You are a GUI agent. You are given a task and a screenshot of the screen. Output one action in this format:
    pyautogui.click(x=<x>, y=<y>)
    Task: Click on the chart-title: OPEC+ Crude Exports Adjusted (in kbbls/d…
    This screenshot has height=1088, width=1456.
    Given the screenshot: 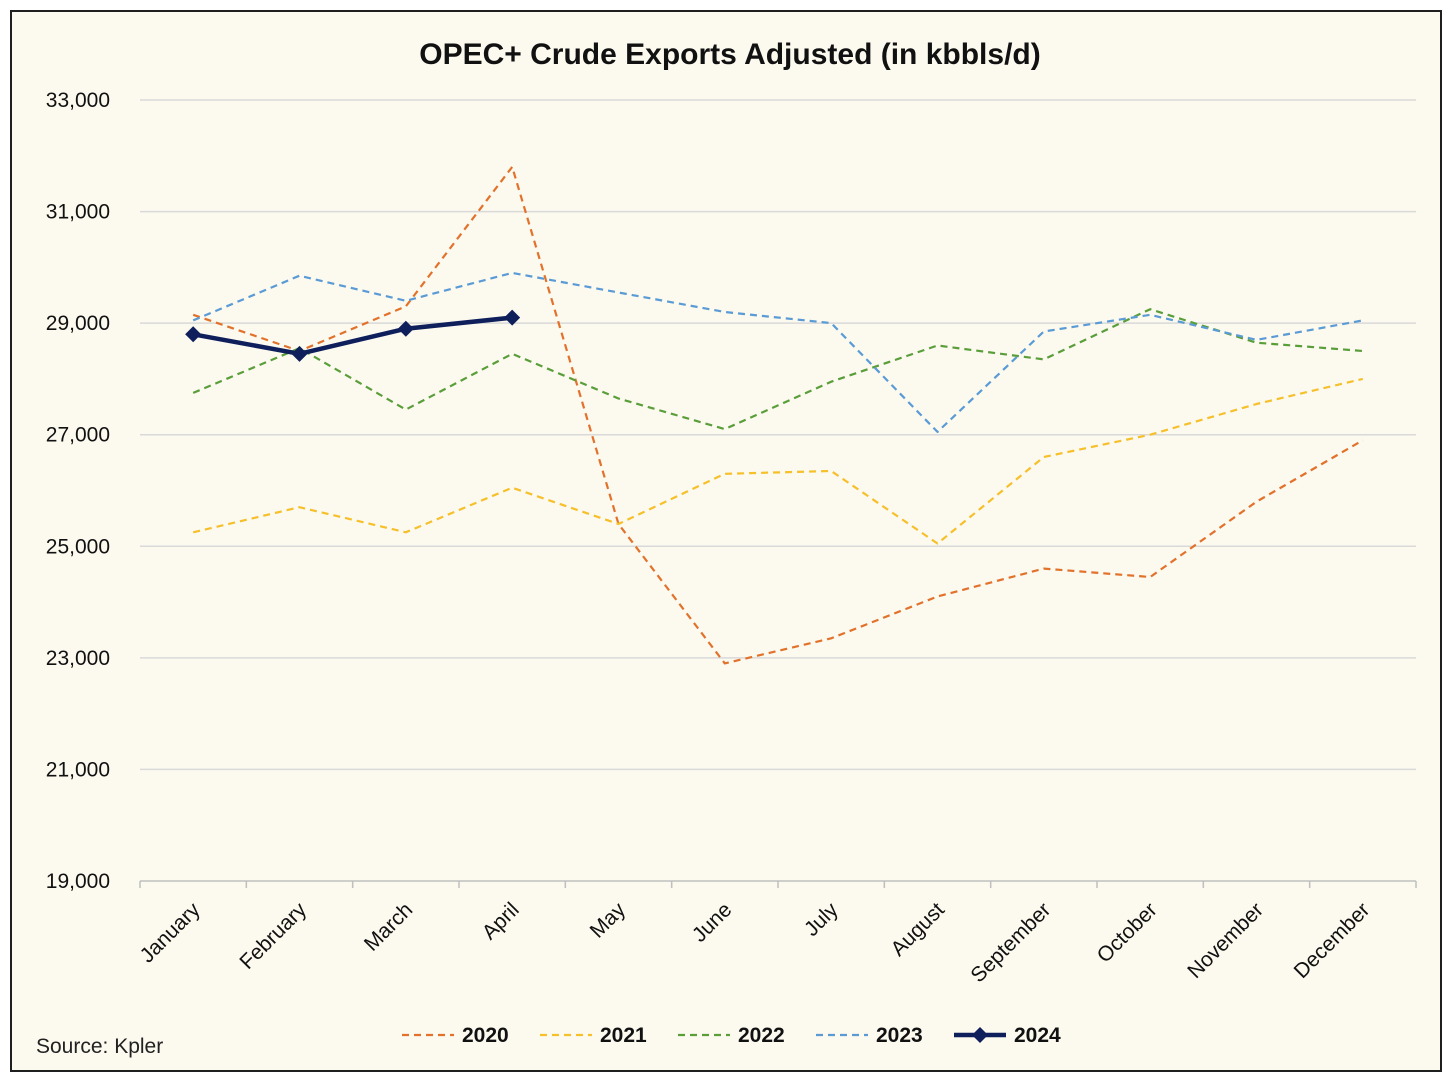 What is the action you would take?
    pyautogui.click(x=729, y=54)
    